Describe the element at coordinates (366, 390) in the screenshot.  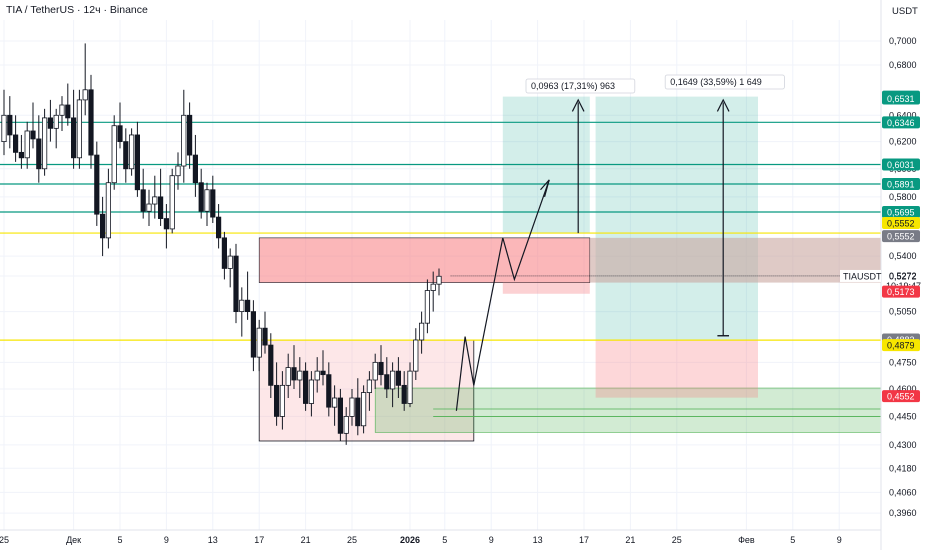
I see `range-box` at that location.